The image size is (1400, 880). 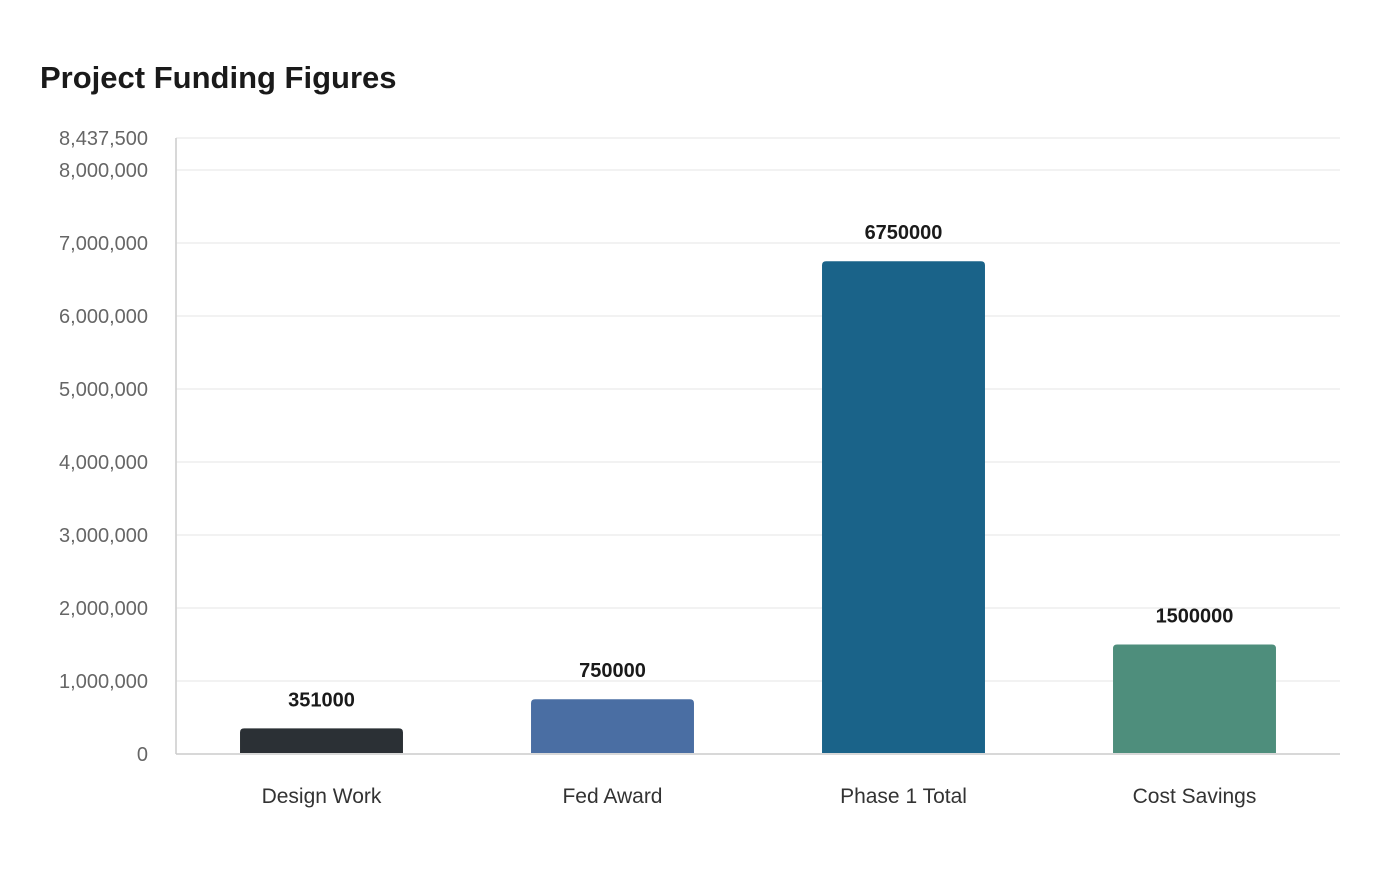 What do you see at coordinates (103, 463) in the screenshot?
I see `y-tick-label: 4,000,000` at bounding box center [103, 463].